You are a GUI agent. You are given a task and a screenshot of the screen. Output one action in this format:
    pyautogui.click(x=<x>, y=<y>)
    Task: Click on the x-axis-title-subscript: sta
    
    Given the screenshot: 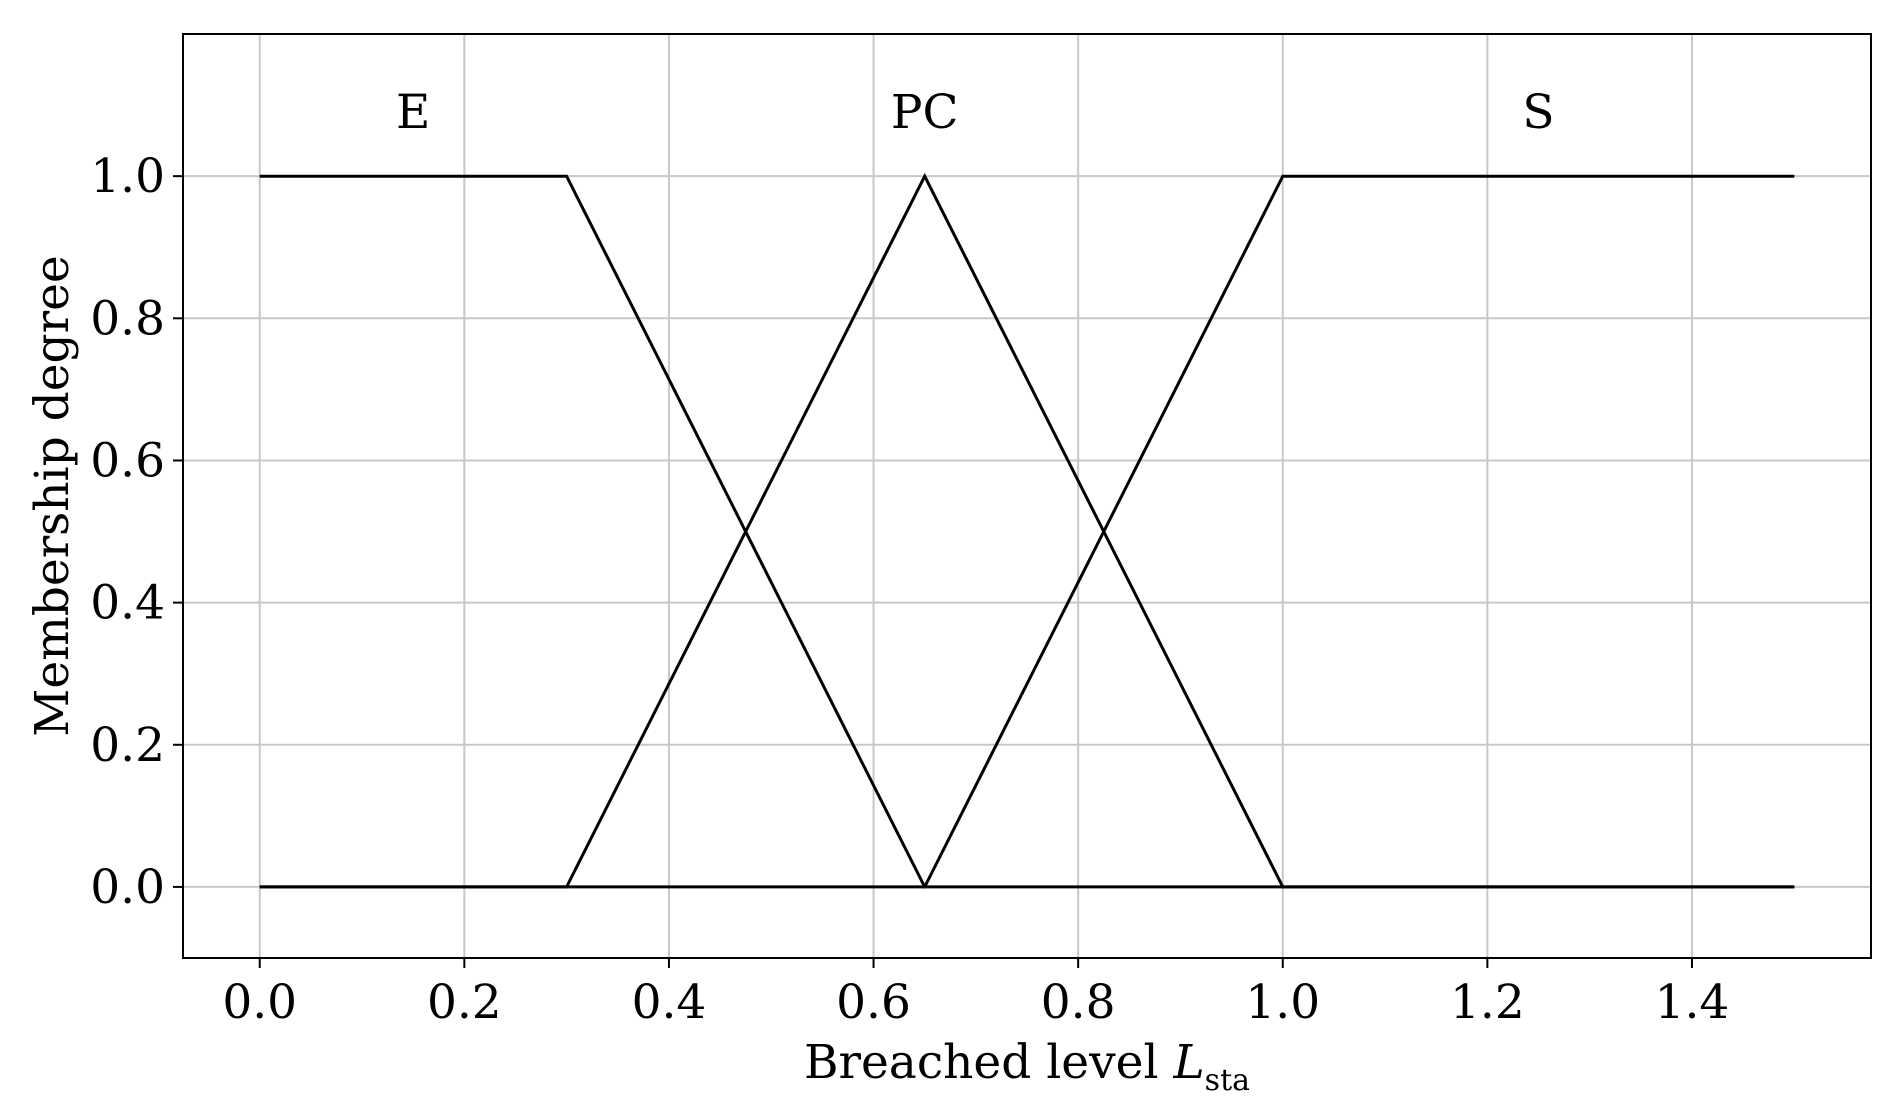 What is the action you would take?
    pyautogui.click(x=1227, y=1080)
    